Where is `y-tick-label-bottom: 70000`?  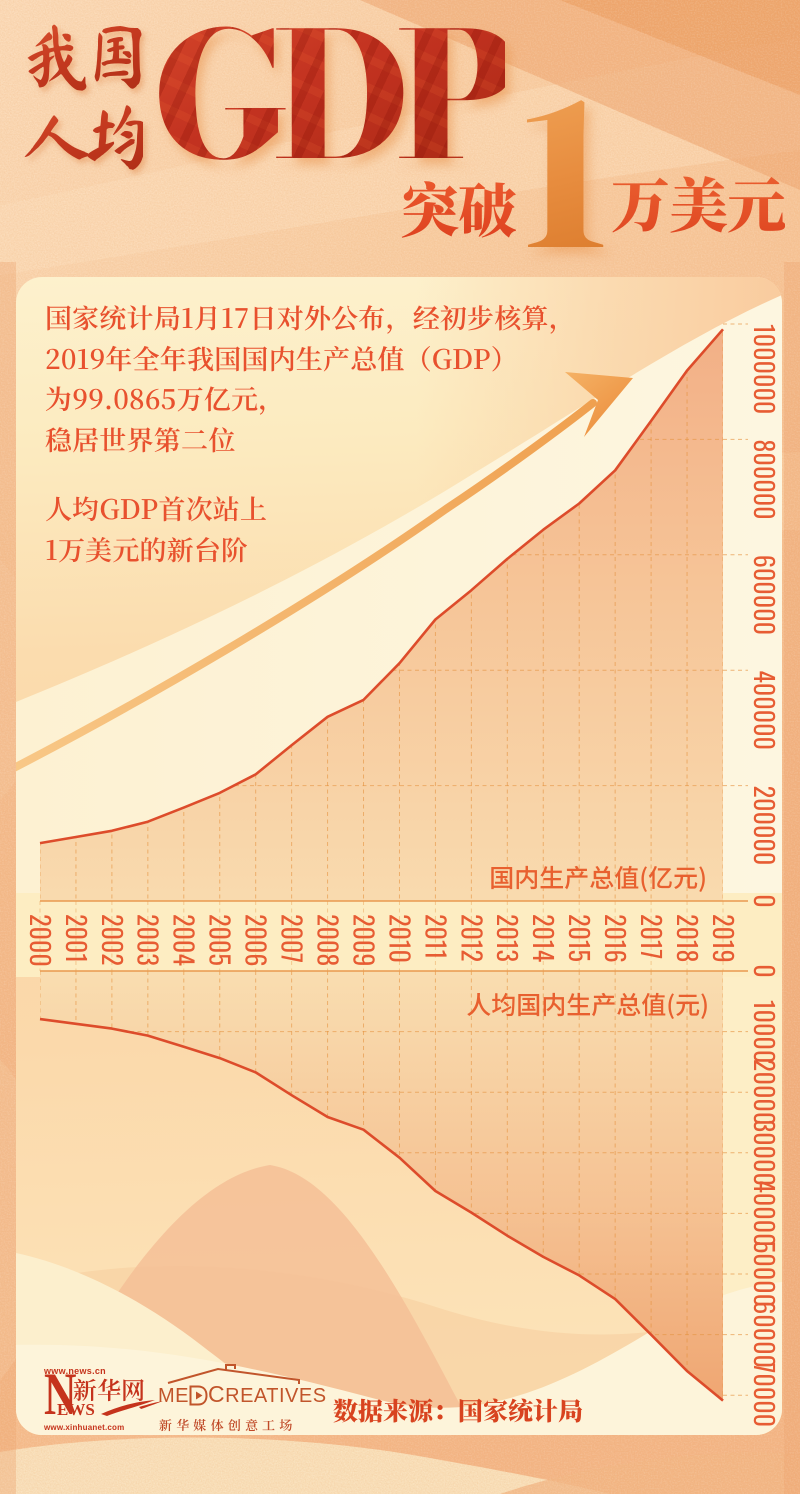
y-tick-label-bottom: 70000 is located at coordinates (764, 1395).